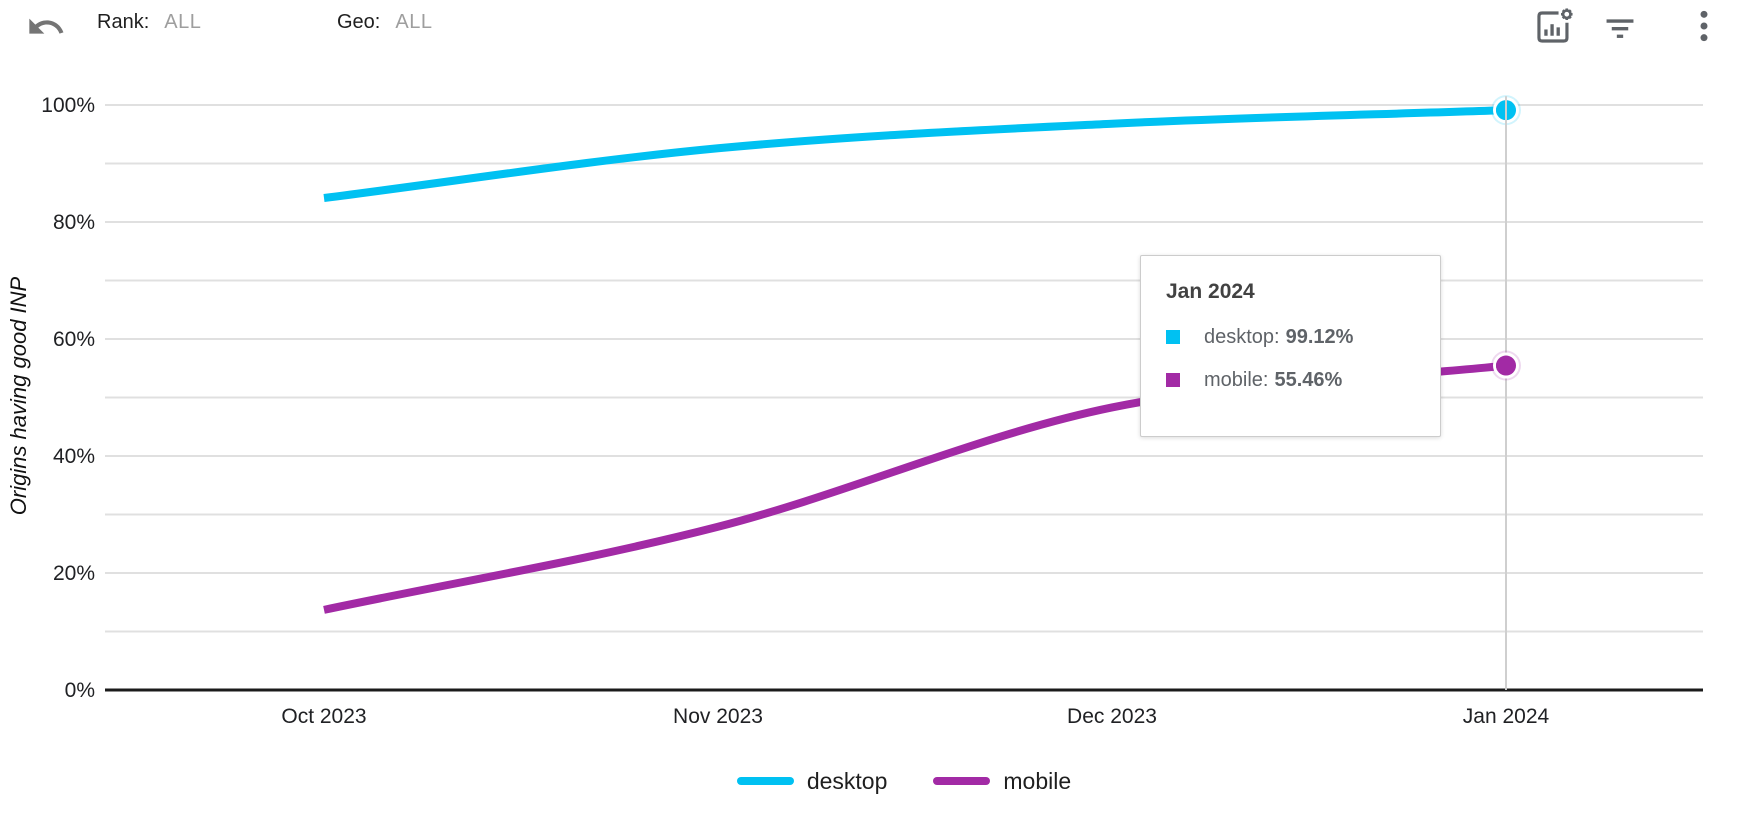 The image size is (1752, 831). Describe the element at coordinates (1308, 380) in the screenshot. I see `tooltip-mobile-value: 55.46%` at that location.